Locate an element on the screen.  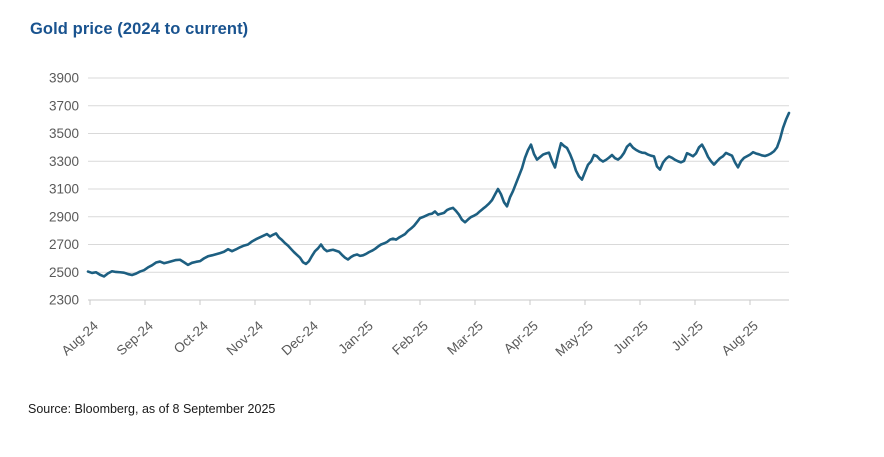
y-tick-label: 2500 is located at coordinates (64, 272).